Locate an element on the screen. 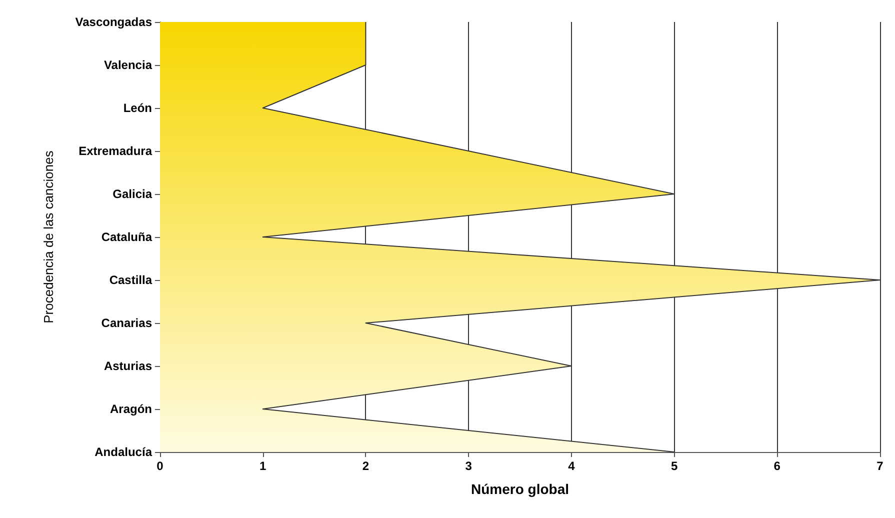 The height and width of the screenshot is (518, 895). y-axis-title: Procedencia de las canciones is located at coordinates (48, 237).